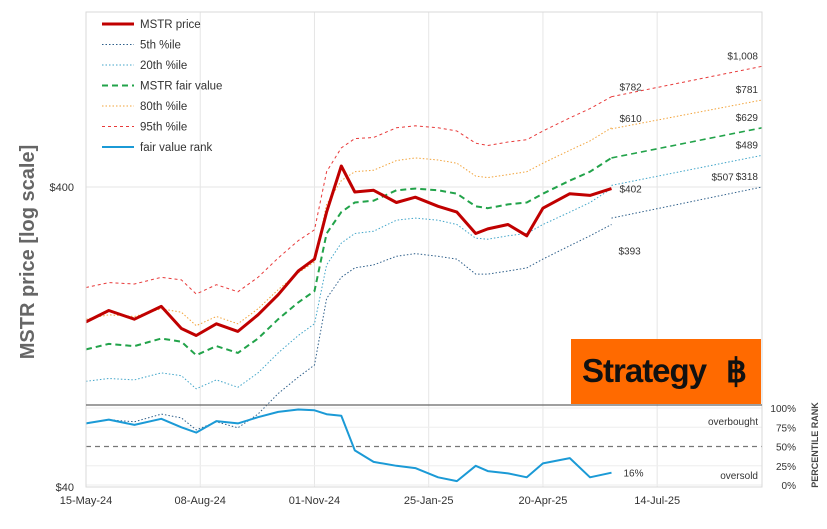 The width and height of the screenshot is (827, 529). Describe the element at coordinates (630, 119) in the screenshot. I see `end-value-label: $610` at that location.